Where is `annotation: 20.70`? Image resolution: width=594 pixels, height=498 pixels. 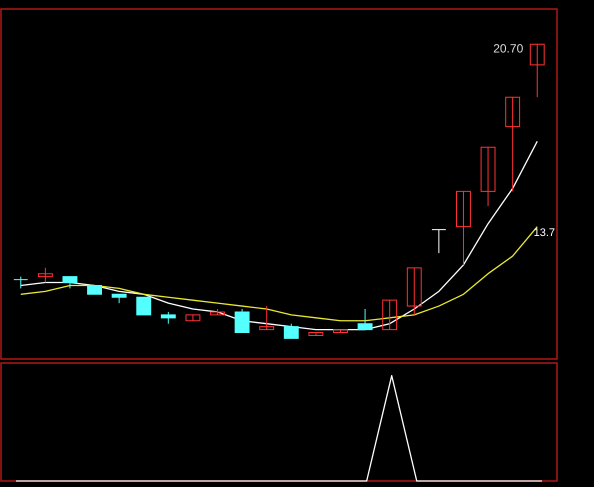 annotation: 20.70 is located at coordinates (508, 48).